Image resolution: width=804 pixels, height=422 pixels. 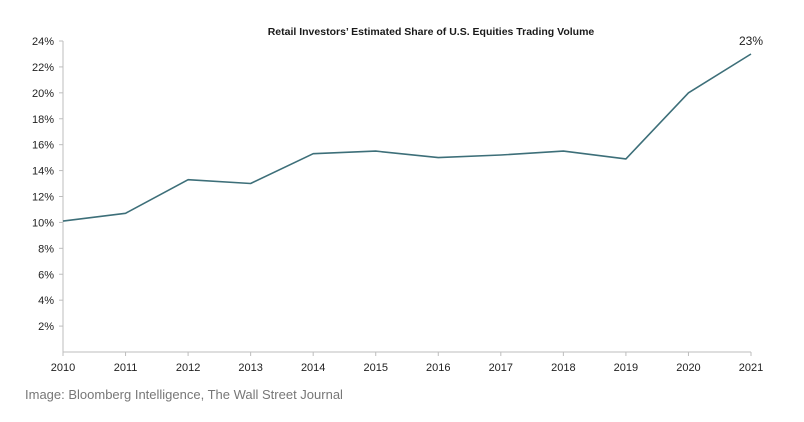 What do you see at coordinates (188, 368) in the screenshot?
I see `x-tick-label: 2012` at bounding box center [188, 368].